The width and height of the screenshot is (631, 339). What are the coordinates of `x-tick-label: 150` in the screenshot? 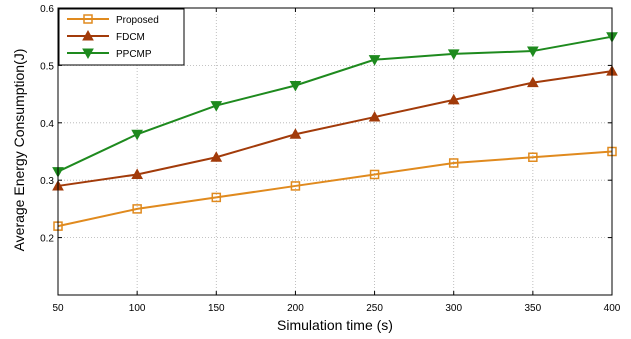 It's located at (216, 308).